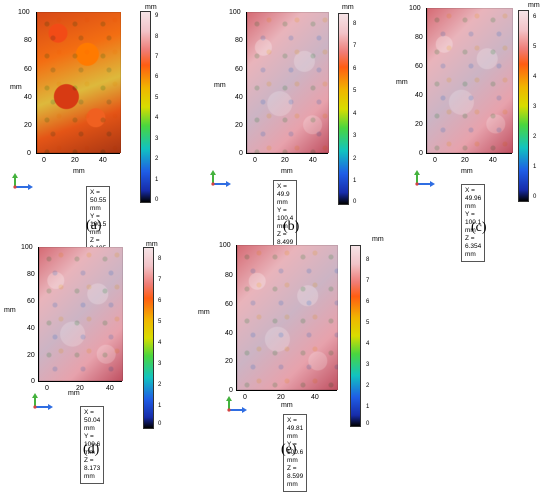 This screenshot has height=492, width=550. What do you see at coordinates (28, 97) in the screenshot?
I see `y-tick-a-40: 40` at bounding box center [28, 97].